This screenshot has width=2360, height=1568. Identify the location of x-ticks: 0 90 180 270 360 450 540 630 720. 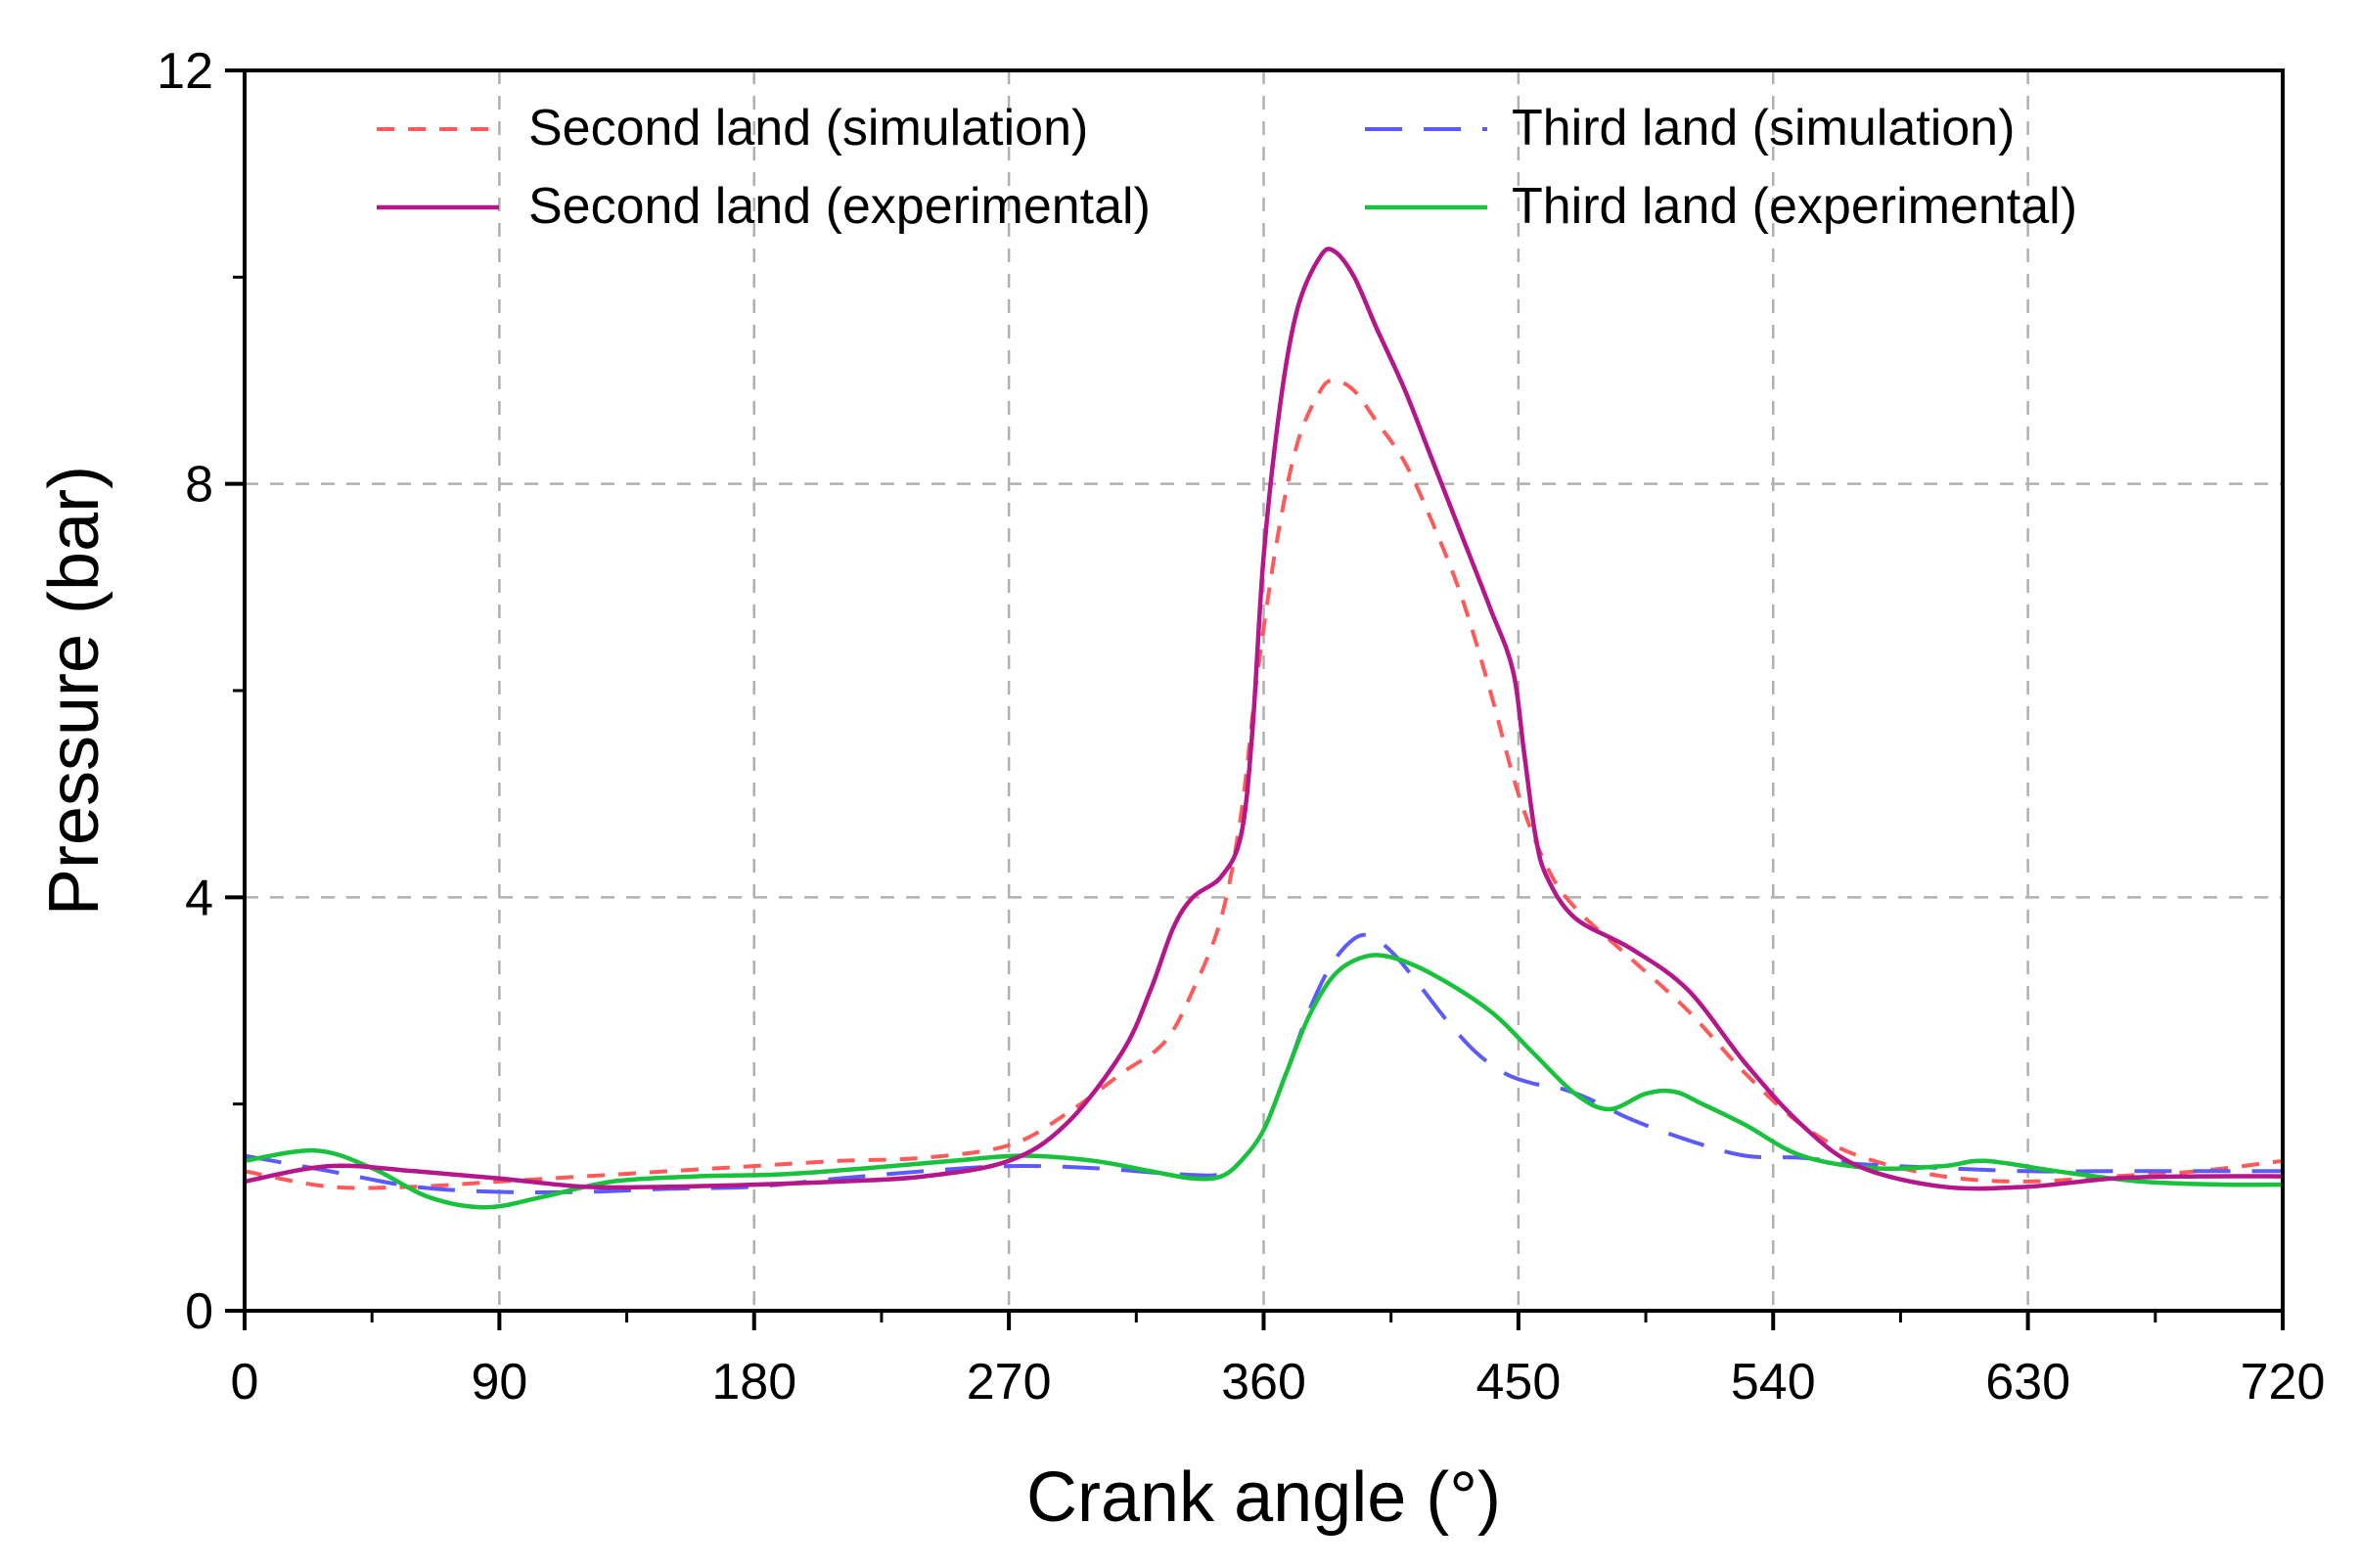
(1278, 1361).